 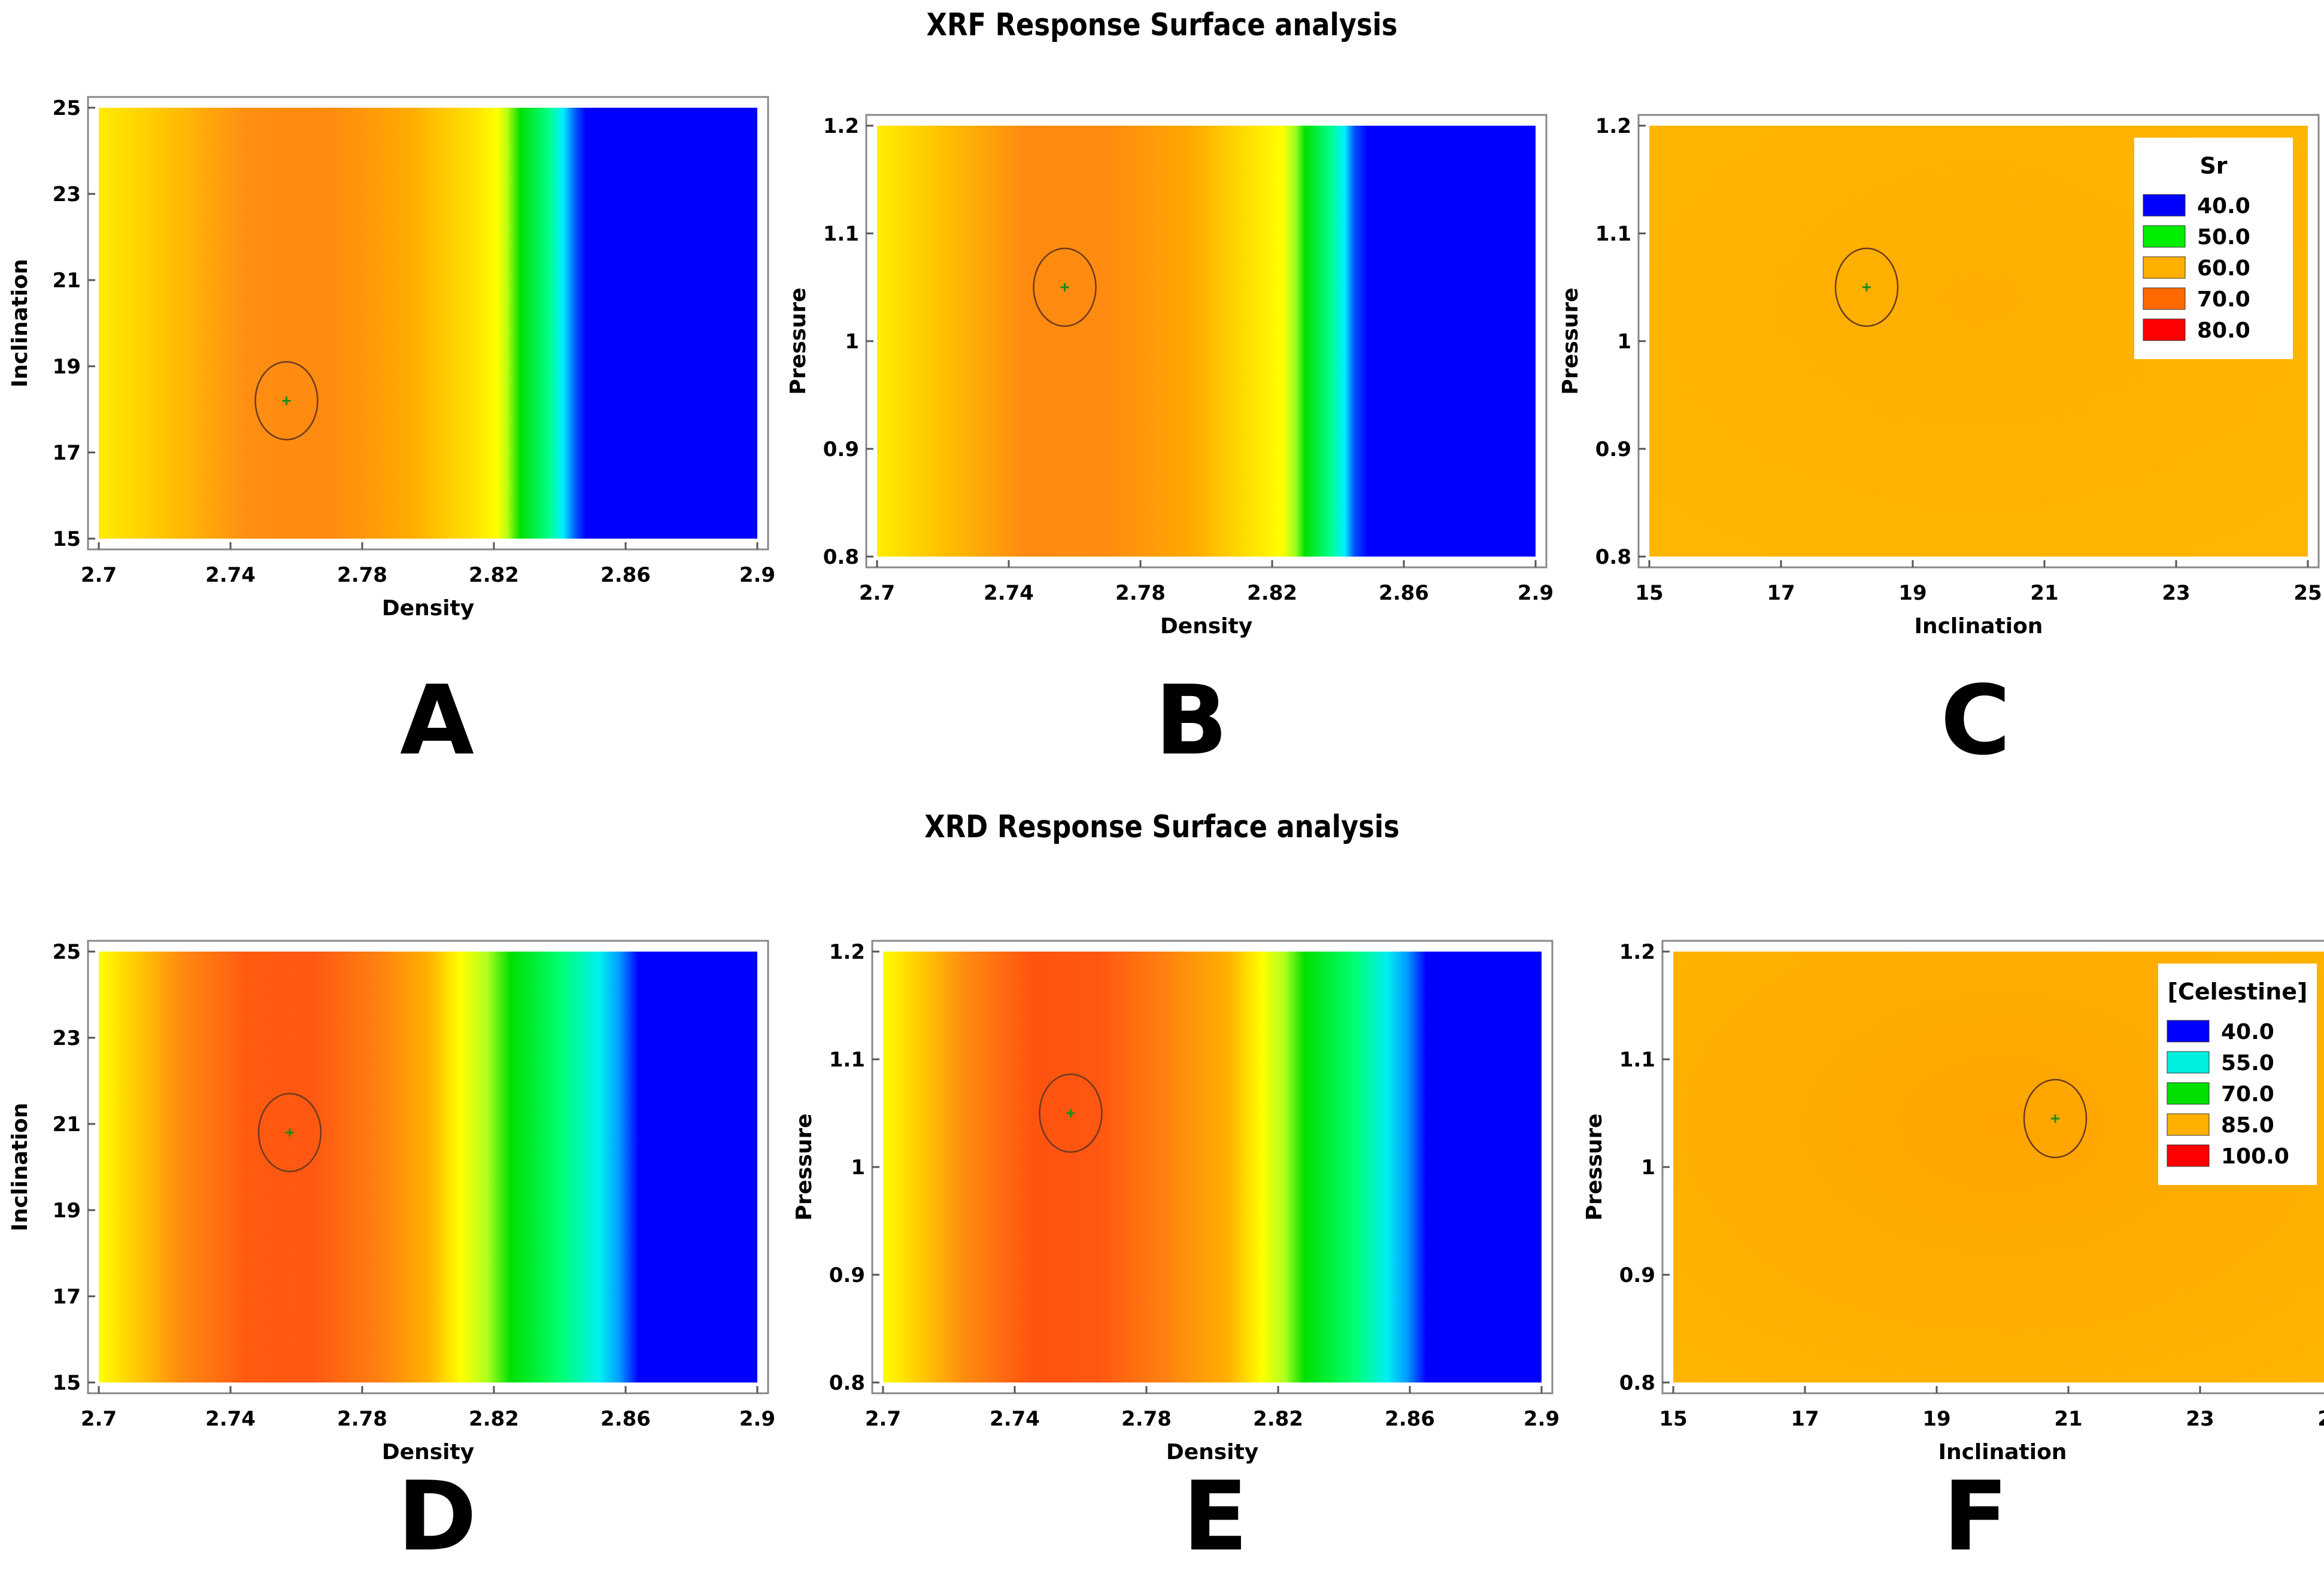 I want to click on xrf-section-title: XRF Response Surface analysis, so click(x=1162, y=25).